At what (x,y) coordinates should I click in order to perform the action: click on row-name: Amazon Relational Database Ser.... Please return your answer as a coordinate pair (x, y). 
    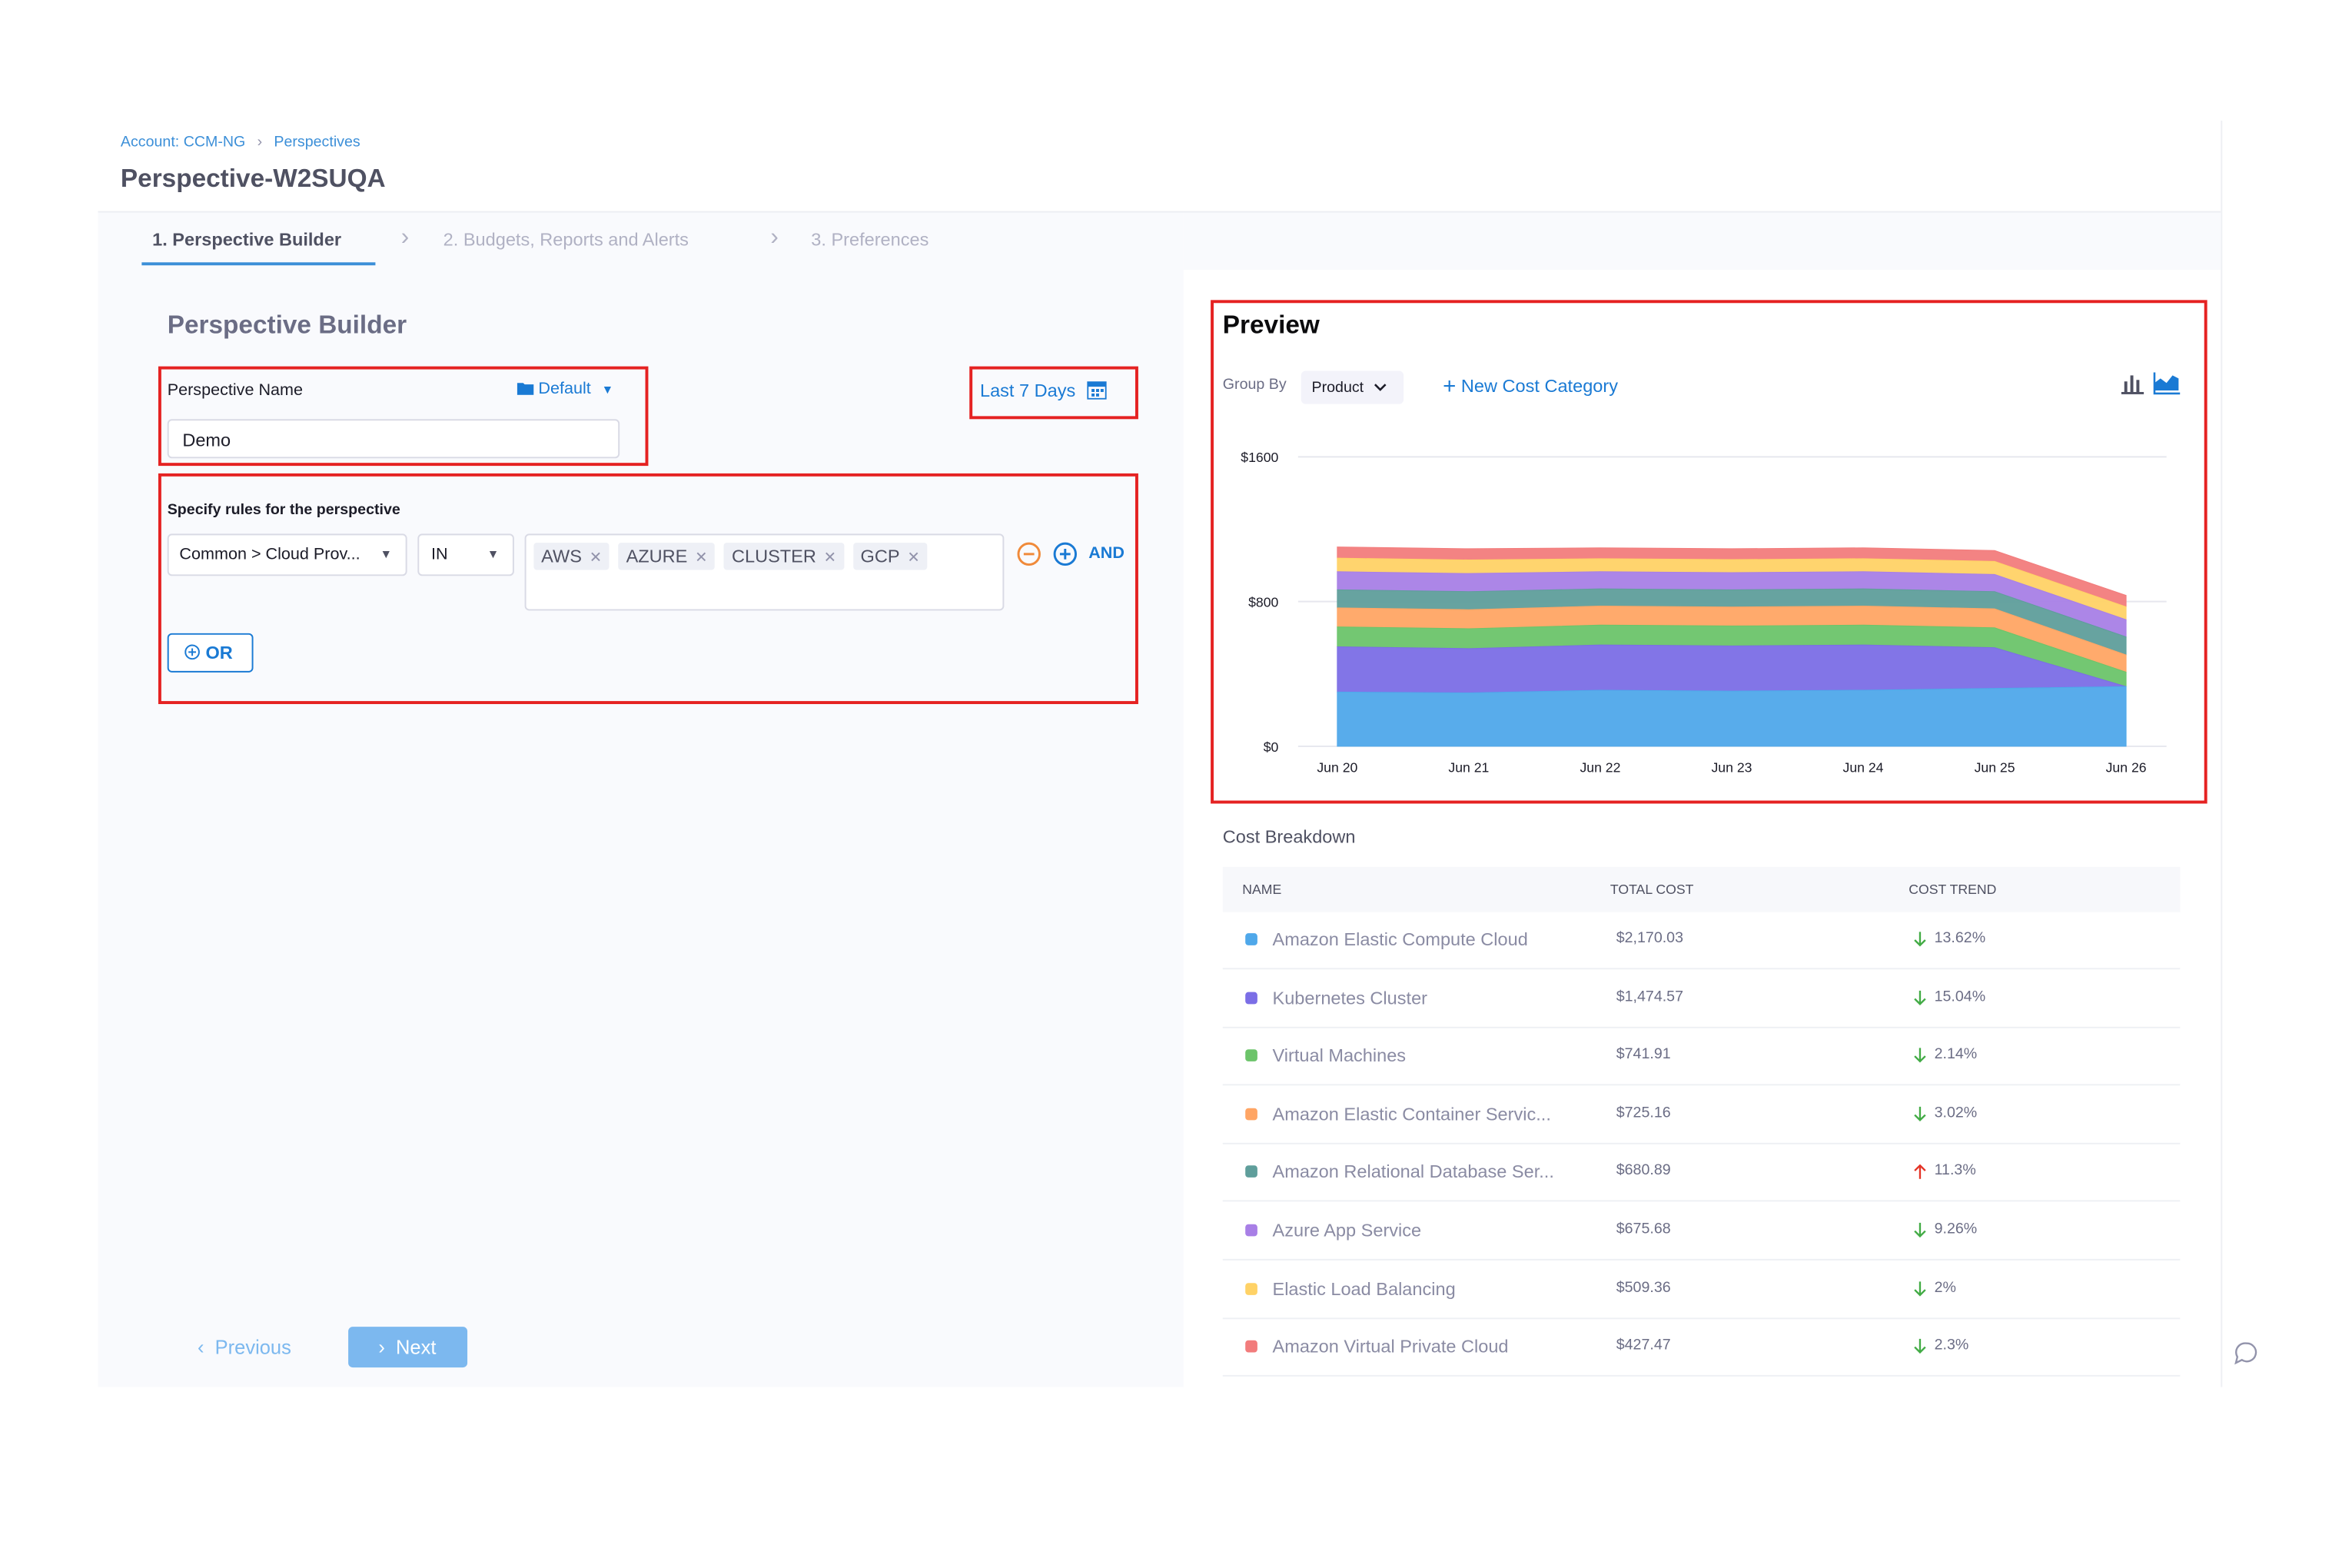
    Looking at the image, I should click on (1413, 1172).